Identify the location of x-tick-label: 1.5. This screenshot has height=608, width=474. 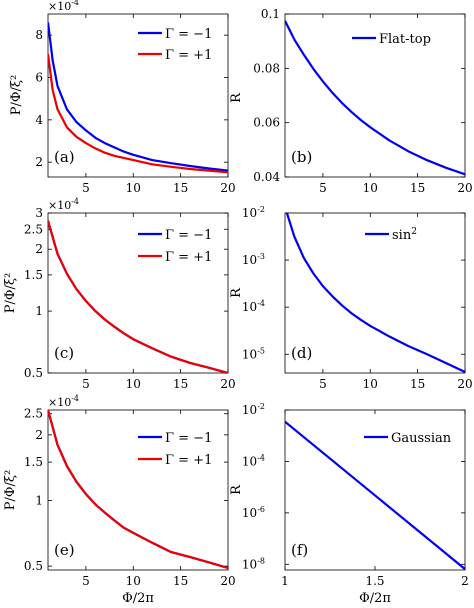
(374, 581).